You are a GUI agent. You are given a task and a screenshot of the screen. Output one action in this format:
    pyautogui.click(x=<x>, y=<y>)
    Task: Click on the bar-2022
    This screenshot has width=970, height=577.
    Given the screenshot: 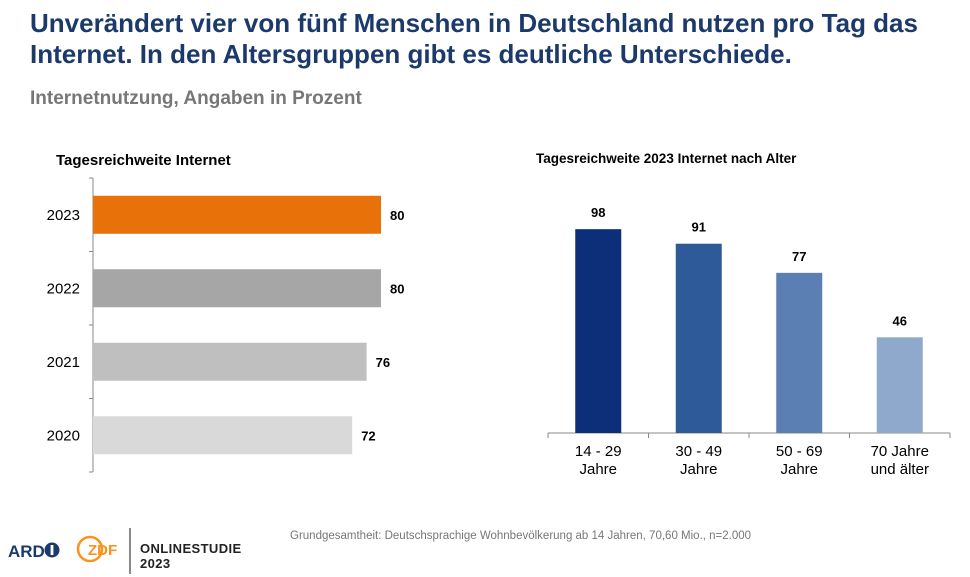 What is the action you would take?
    pyautogui.click(x=237, y=288)
    